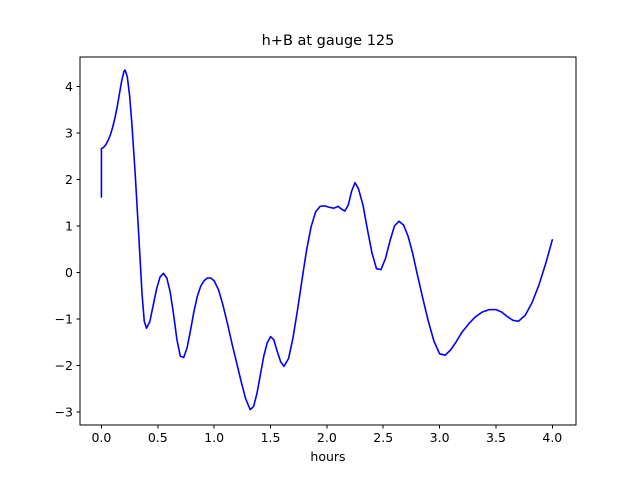 The width and height of the screenshot is (640, 480). What do you see at coordinates (101, 437) in the screenshot?
I see `x-tick-label: 0.0` at bounding box center [101, 437].